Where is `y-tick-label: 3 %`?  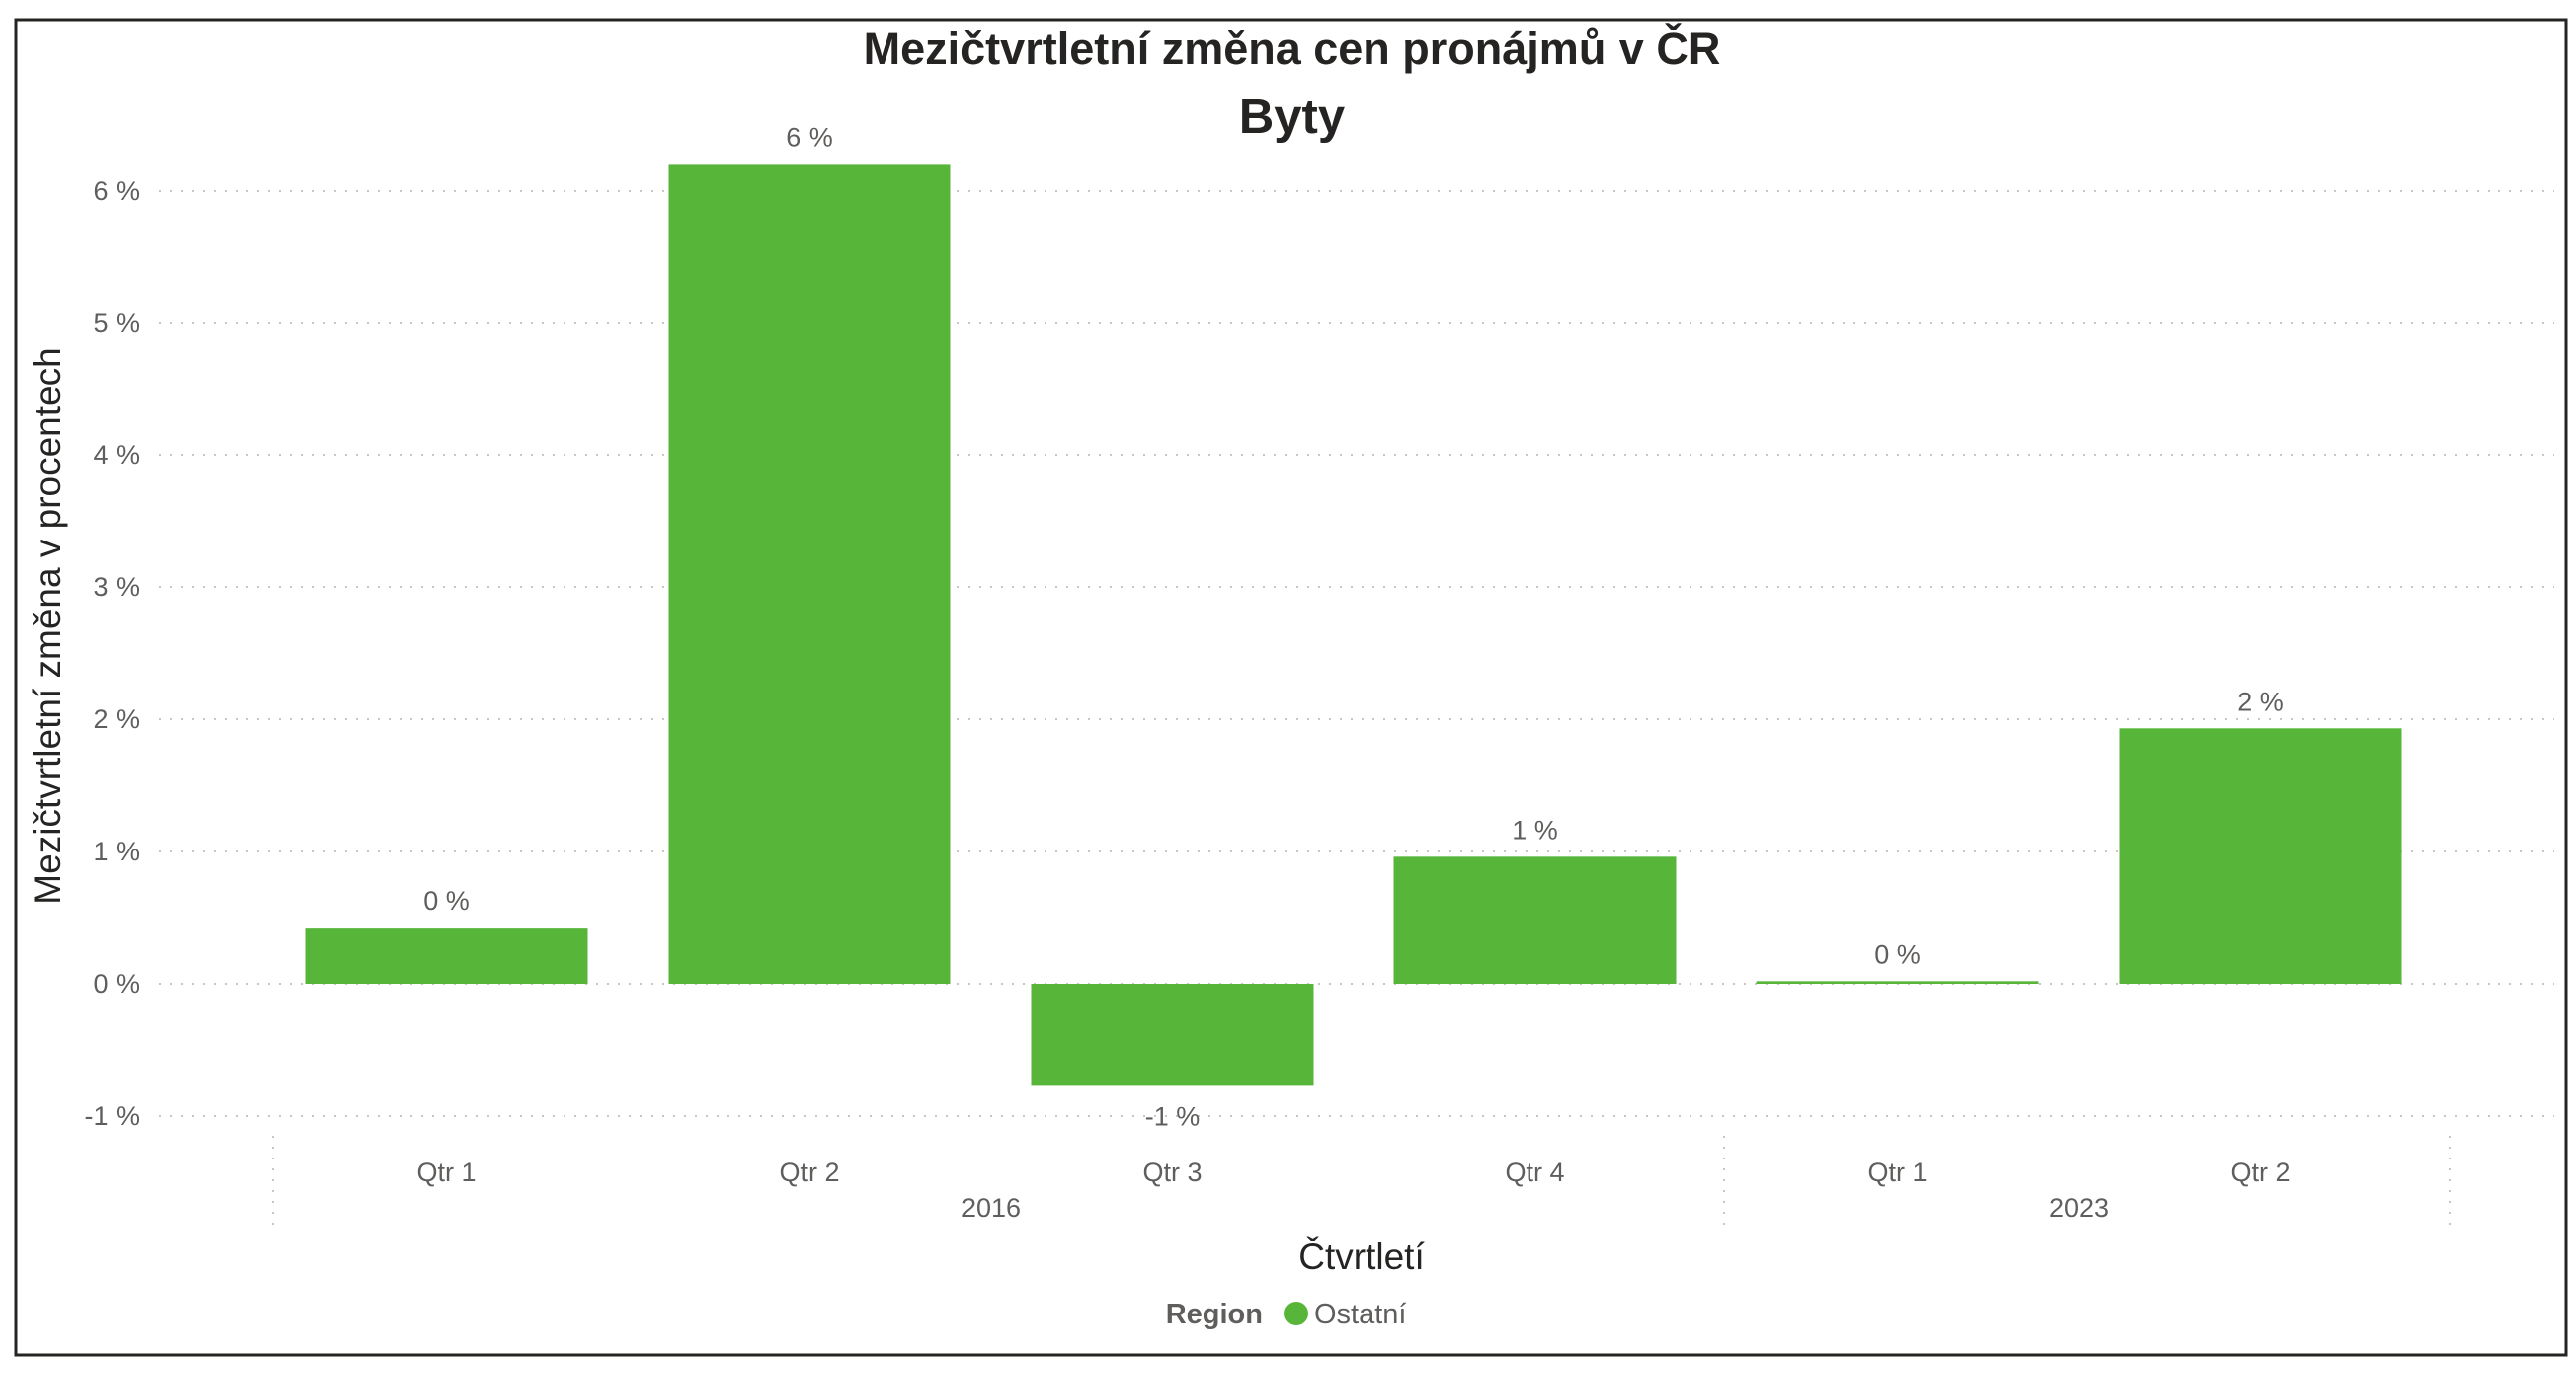
y-tick-label: 3 % is located at coordinates (116, 587).